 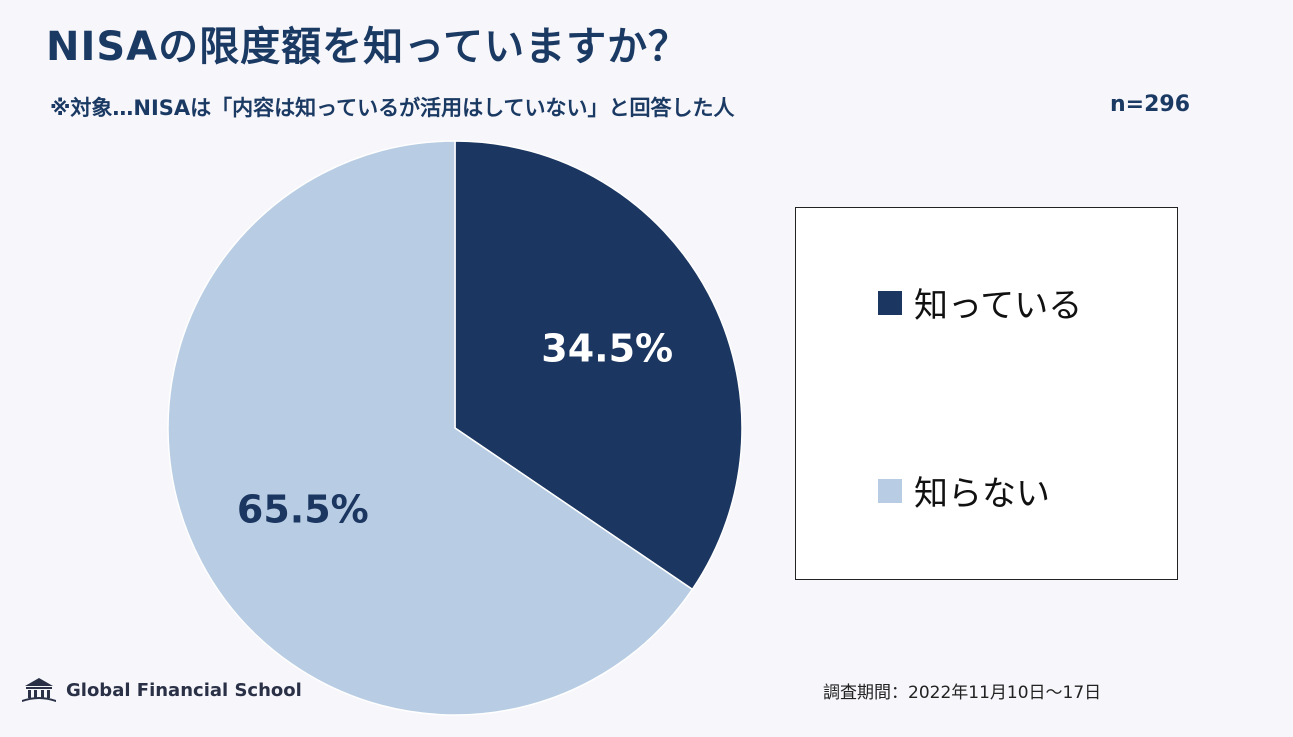 I want to click on pie-label-unknown: 65.5%, so click(x=303, y=510).